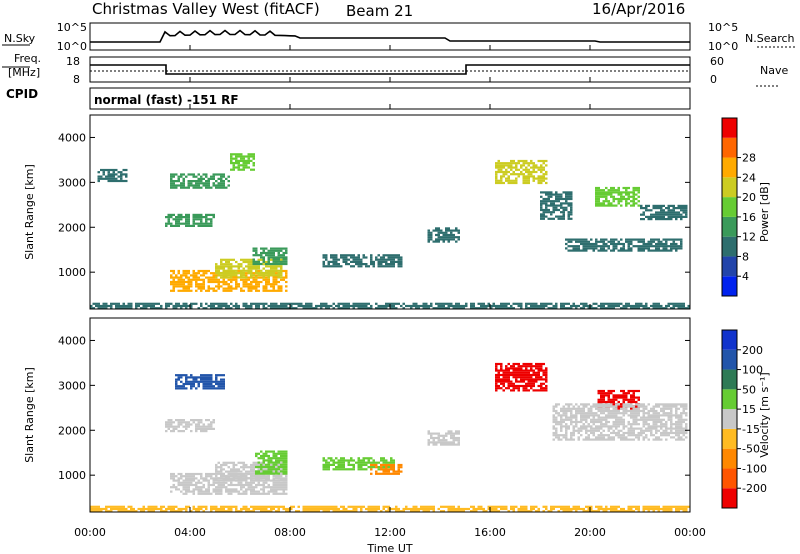  What do you see at coordinates (72, 272) in the screenshot?
I see `power-ytick-label: 1000` at bounding box center [72, 272].